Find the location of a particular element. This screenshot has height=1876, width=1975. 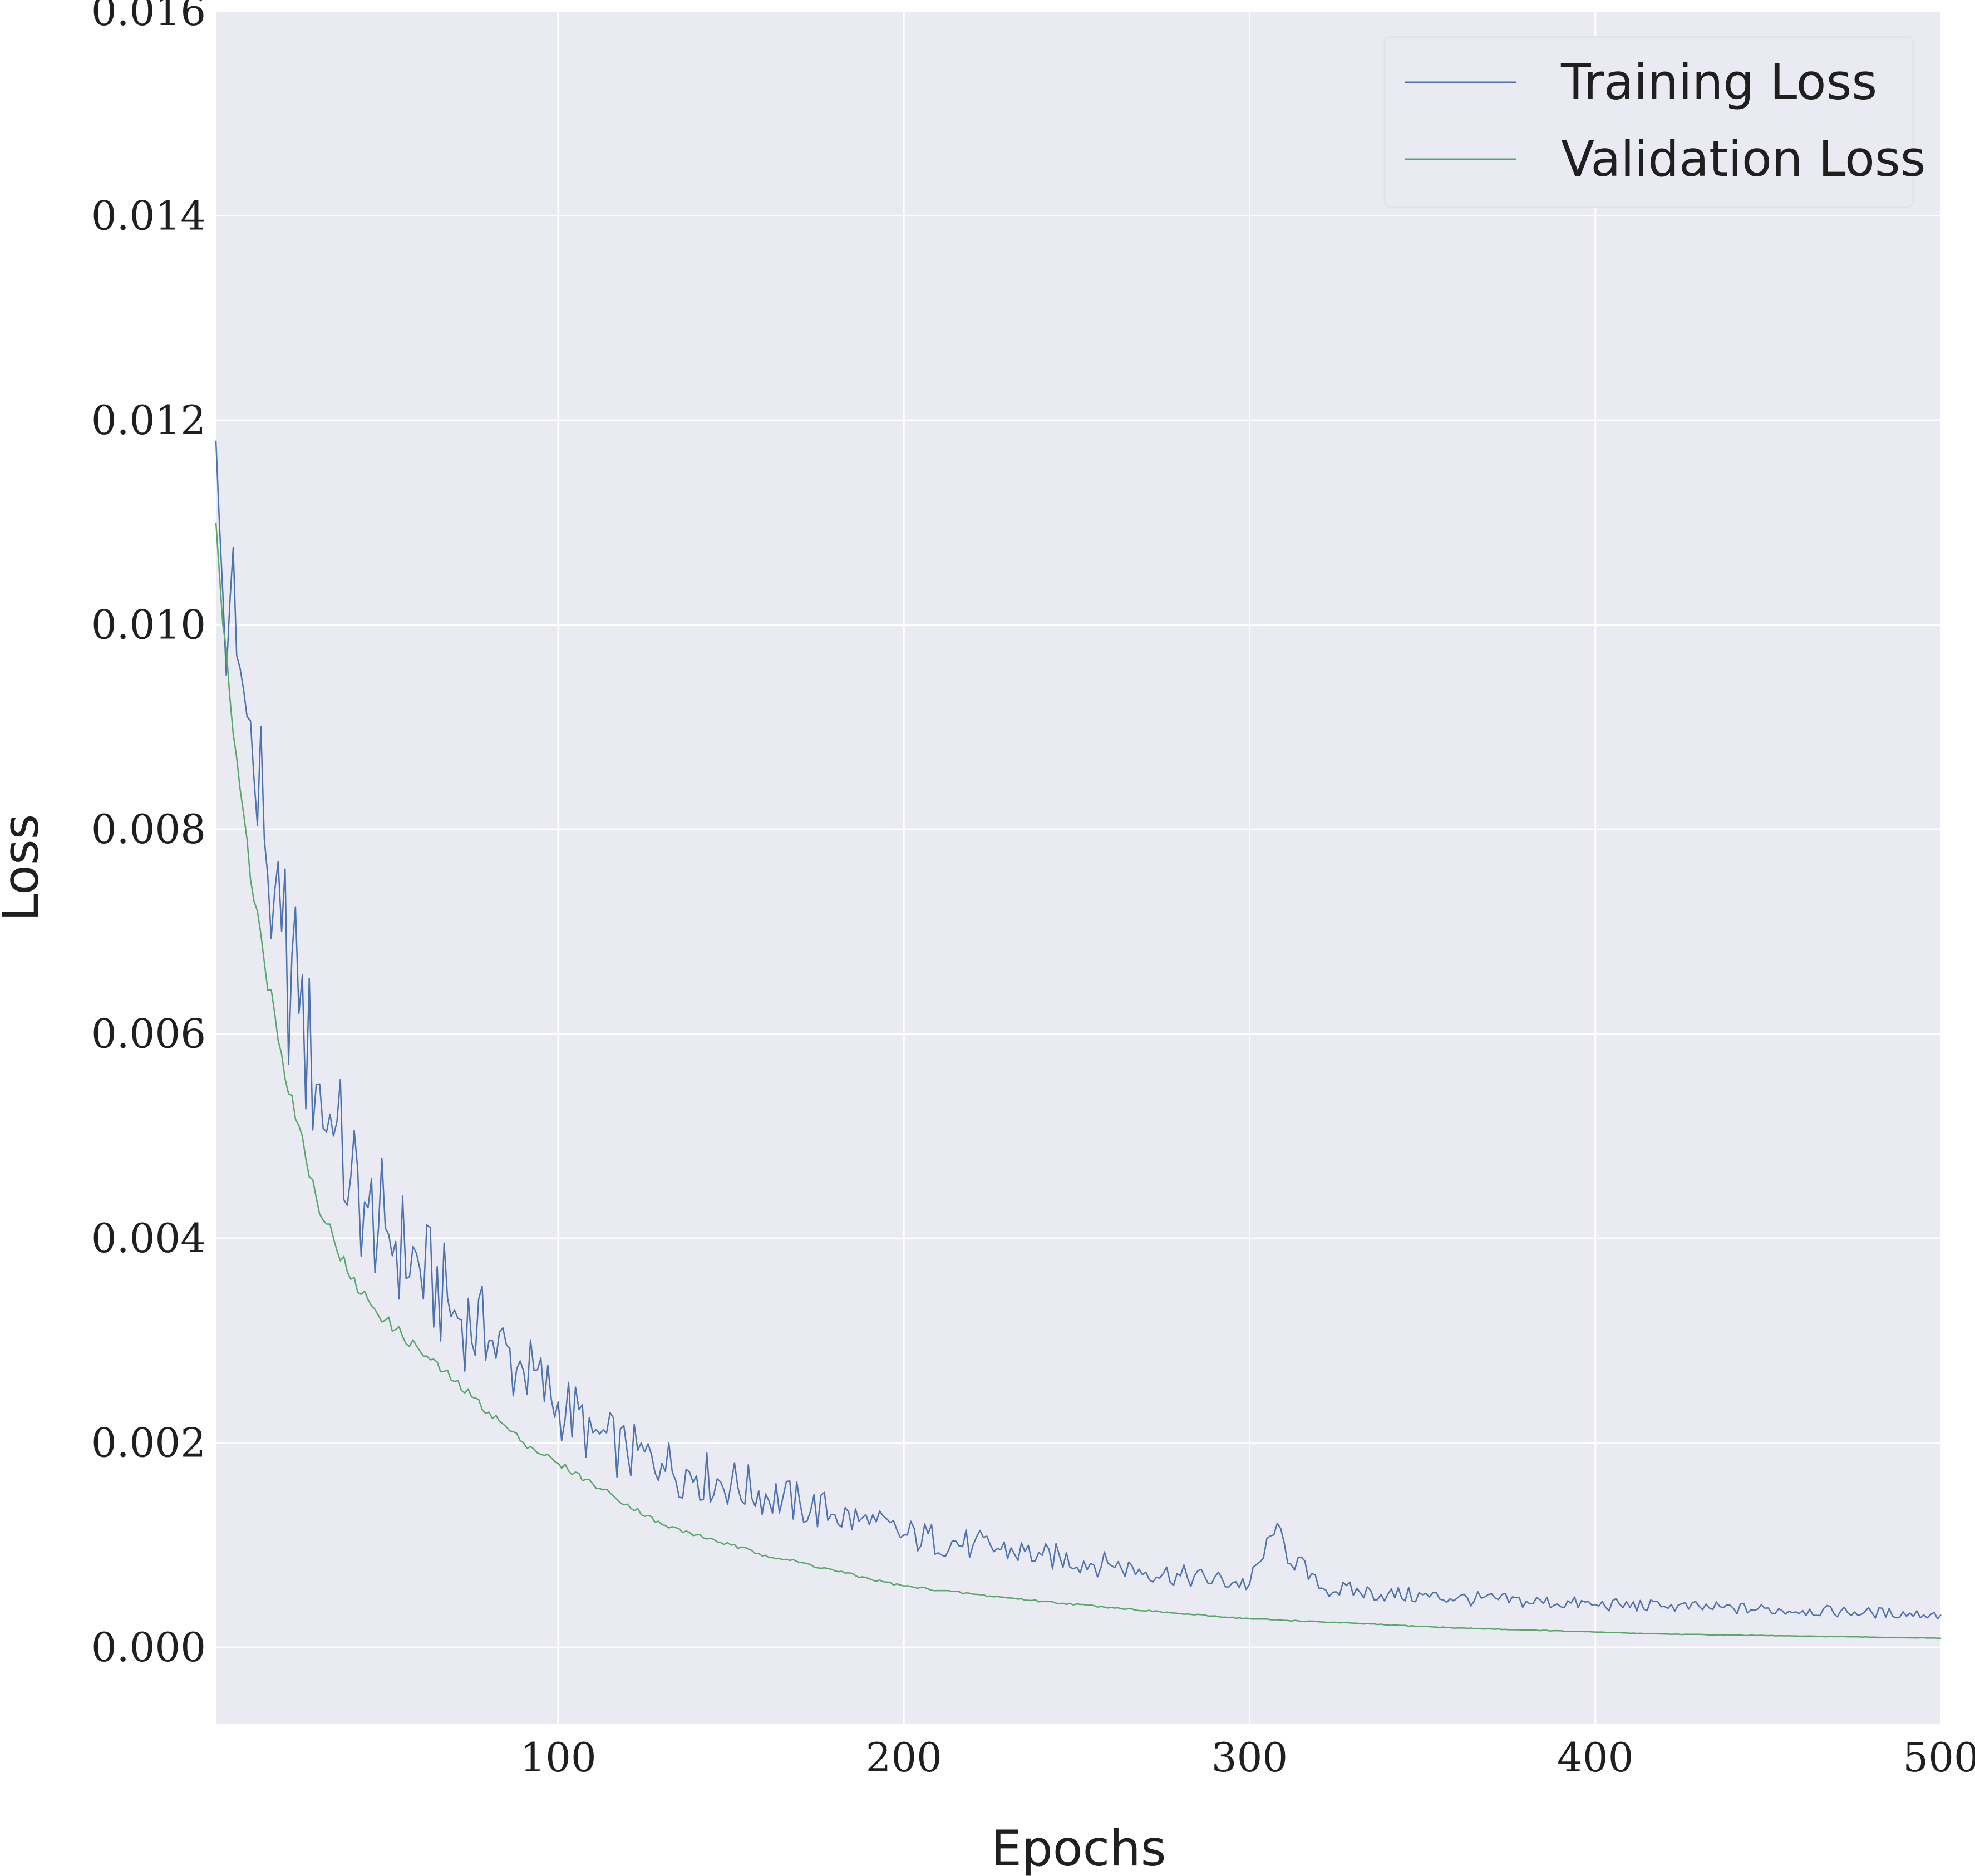

x-tick-label: 200 is located at coordinates (904, 1757).